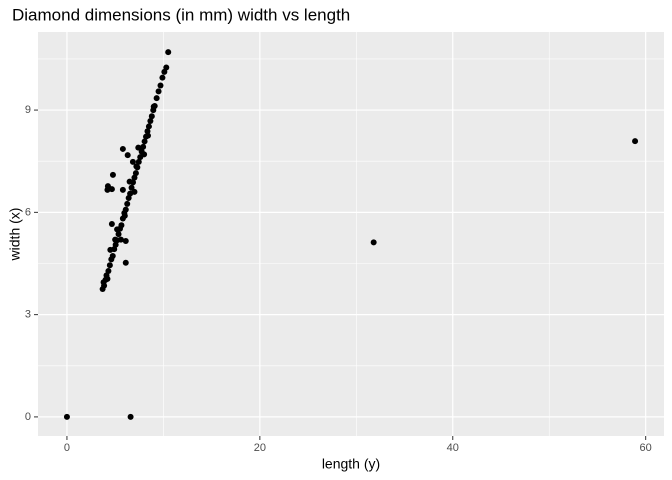 This screenshot has height=480, width=672. What do you see at coordinates (260, 448) in the screenshot?
I see `x-tick-label: 20` at bounding box center [260, 448].